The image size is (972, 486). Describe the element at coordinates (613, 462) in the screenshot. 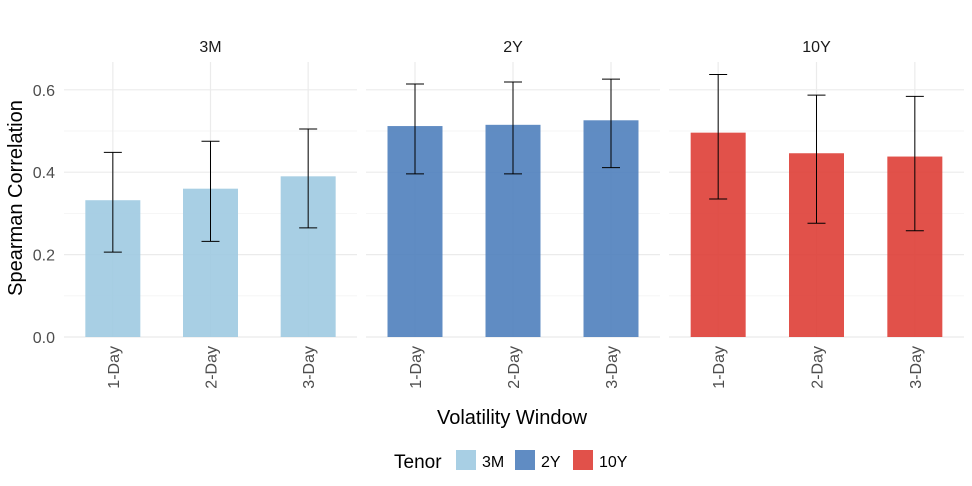

I see `legend-label: 10Y` at that location.